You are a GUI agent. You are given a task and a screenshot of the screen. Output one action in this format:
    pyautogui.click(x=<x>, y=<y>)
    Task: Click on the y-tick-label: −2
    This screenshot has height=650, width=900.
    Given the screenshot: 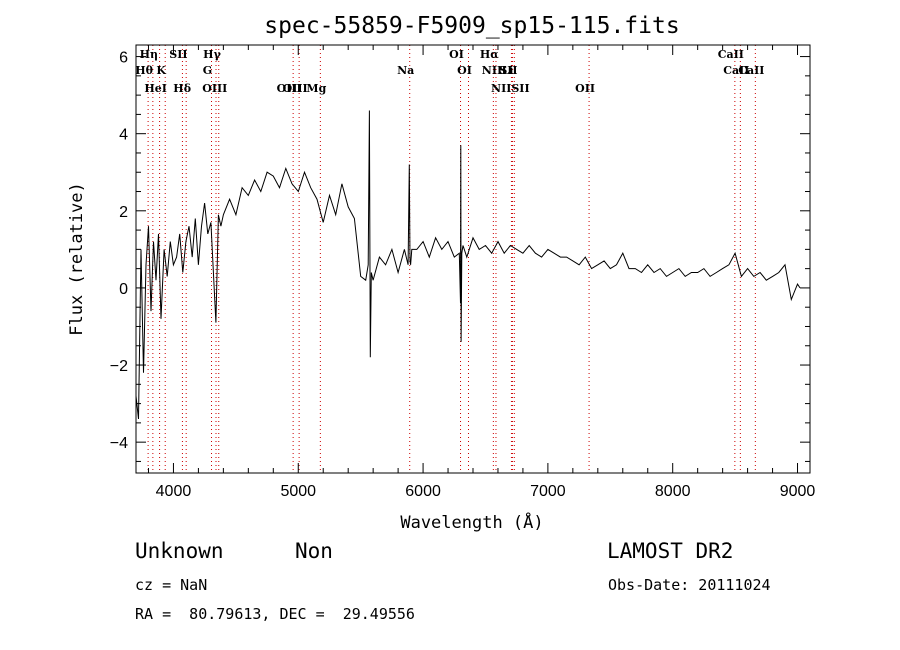 What is the action you would take?
    pyautogui.click(x=119, y=366)
    